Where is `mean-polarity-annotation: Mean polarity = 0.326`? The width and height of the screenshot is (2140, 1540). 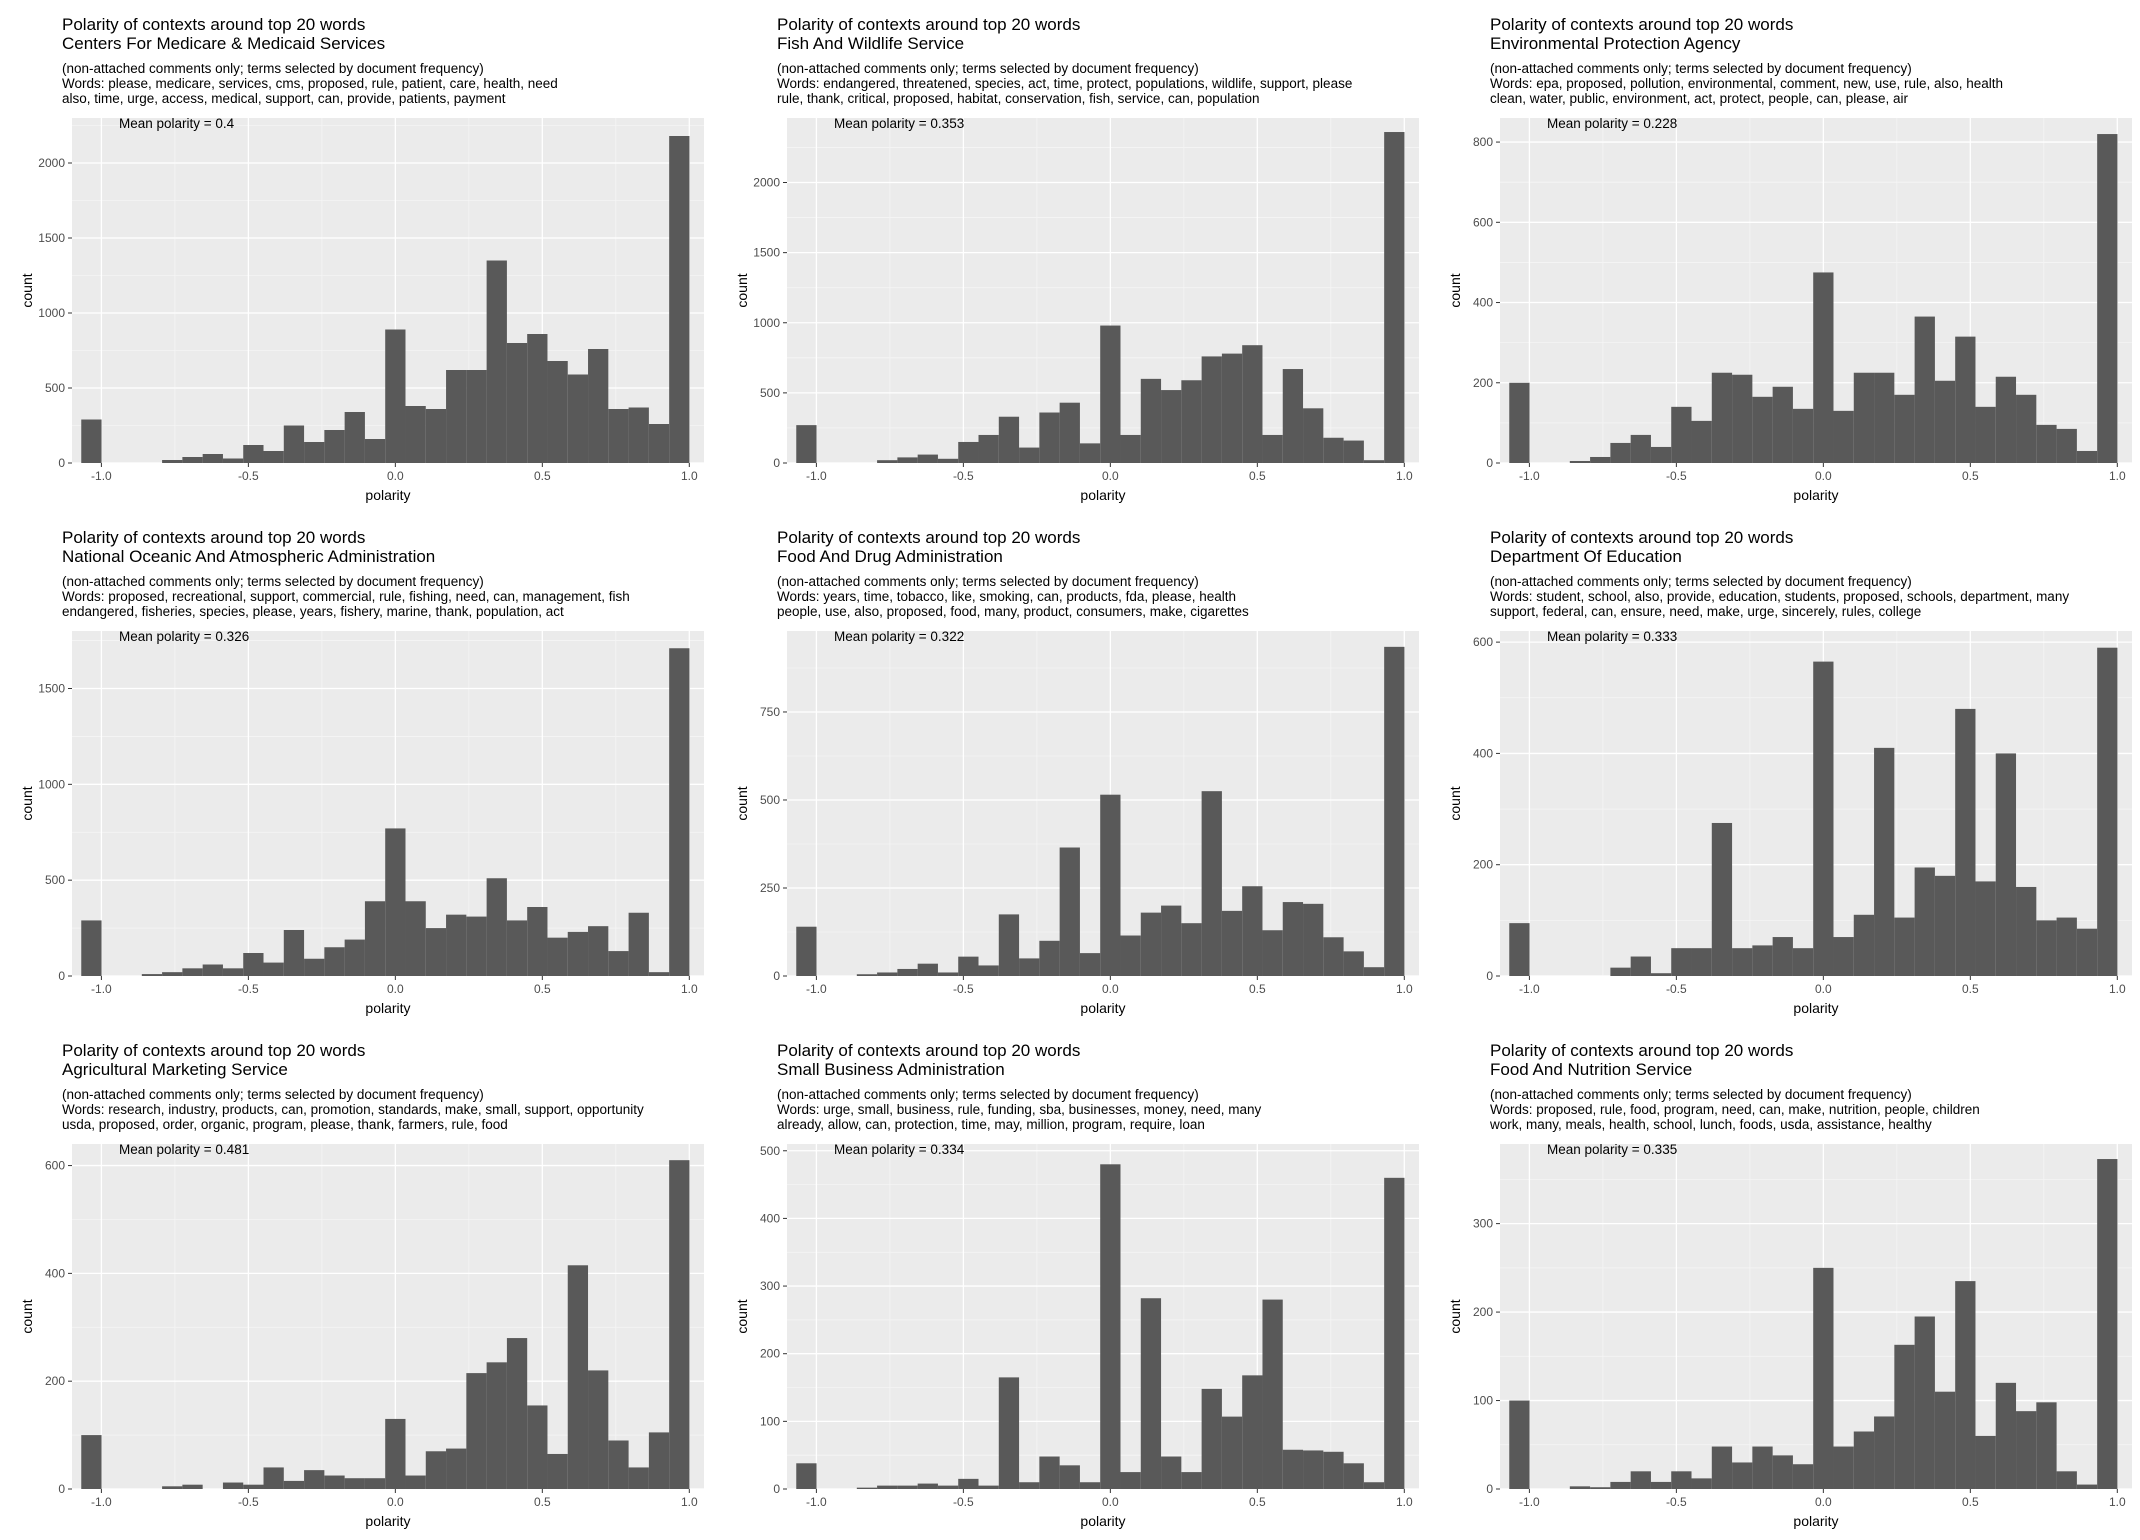
mean-polarity-annotation: Mean polarity = 0.326 is located at coordinates (184, 636).